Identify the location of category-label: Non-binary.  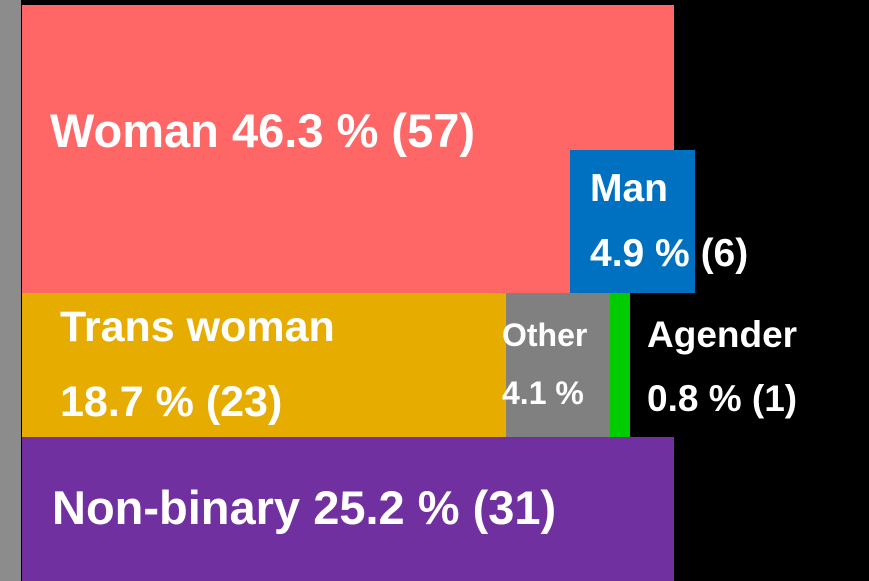
(176, 507).